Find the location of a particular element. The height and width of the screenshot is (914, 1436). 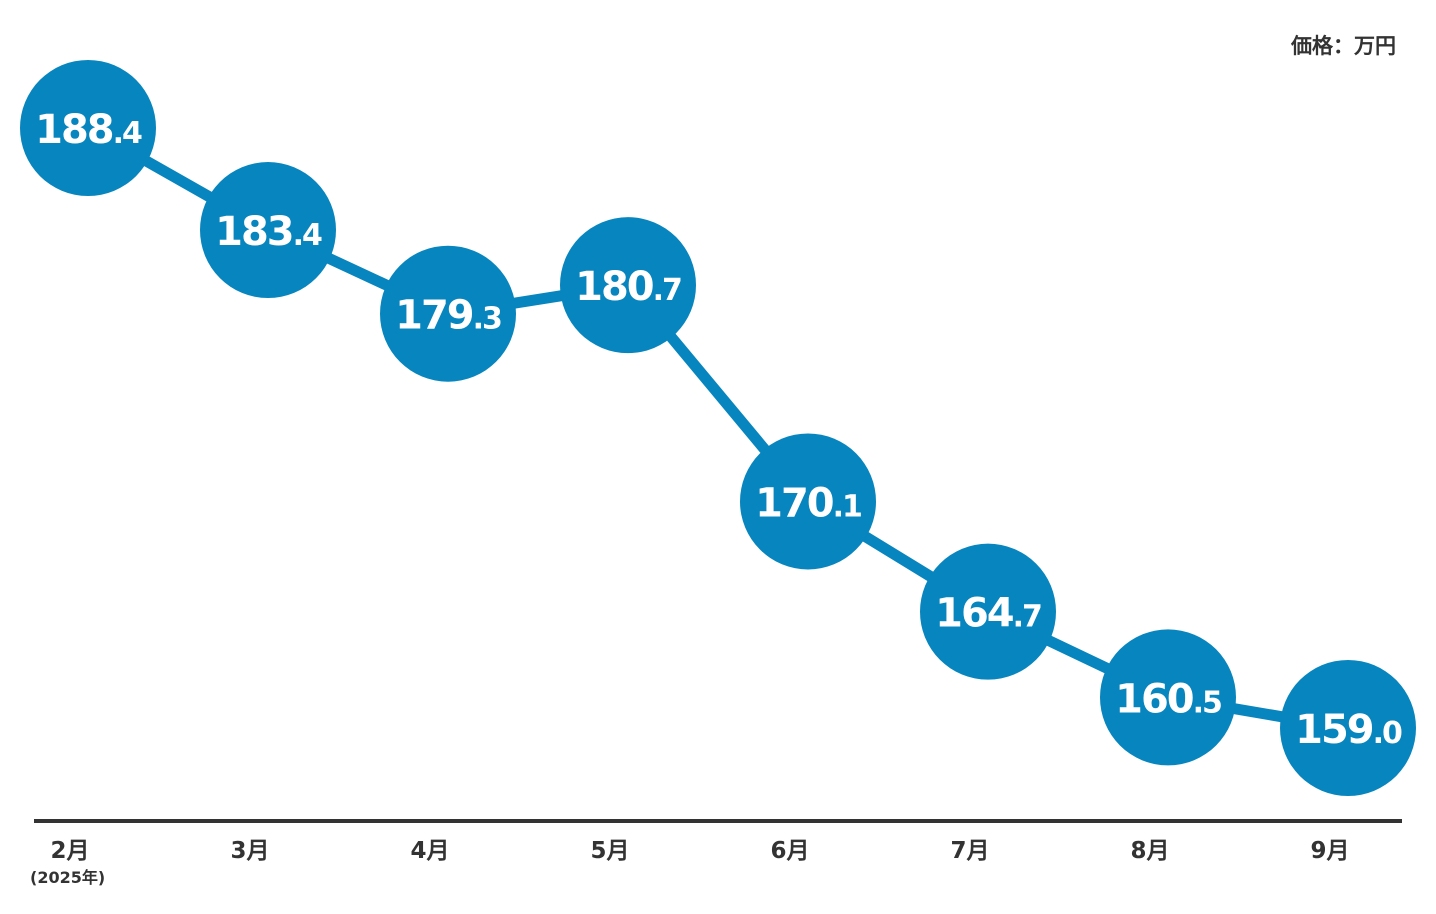

data-point: 183.4 is located at coordinates (268, 230).